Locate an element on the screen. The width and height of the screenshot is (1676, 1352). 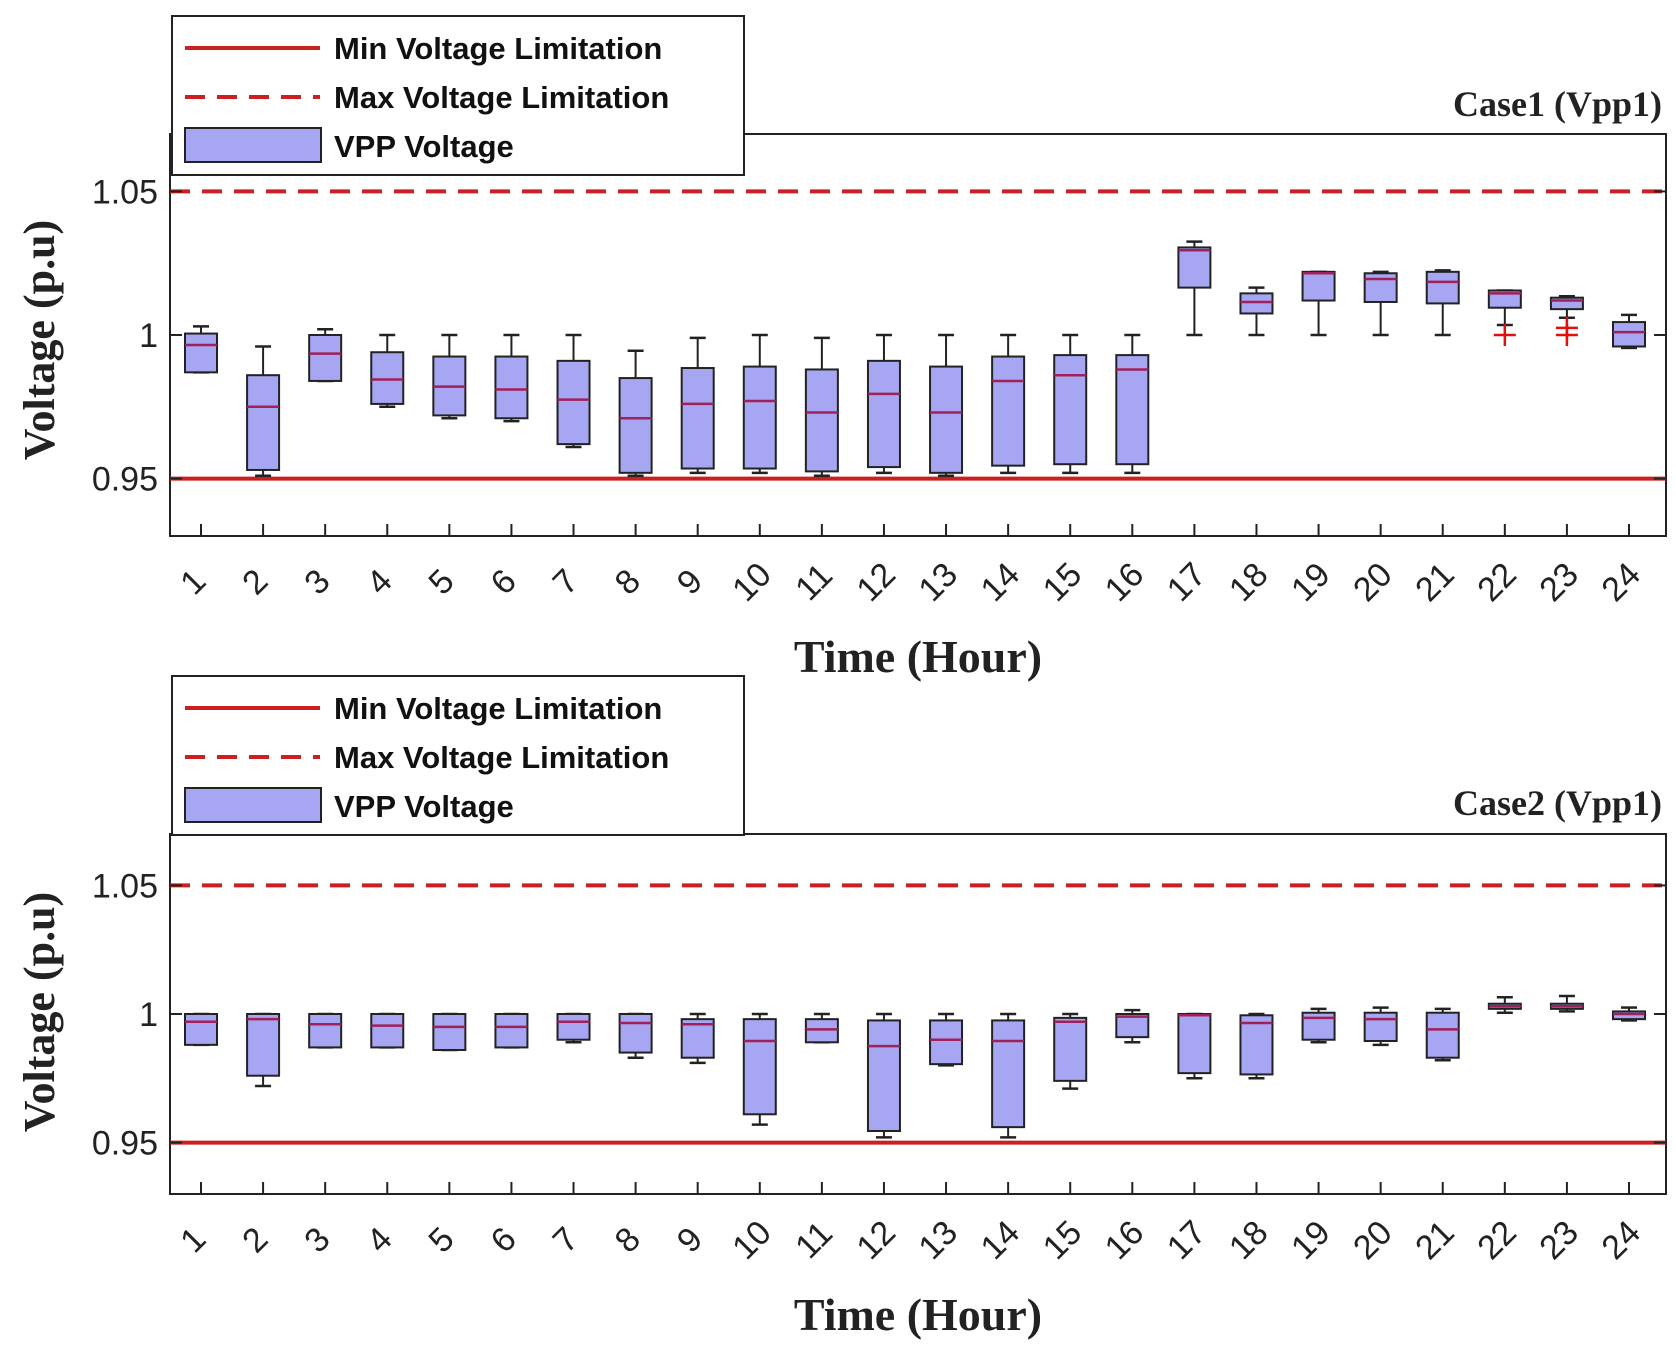
case2-x-tick-label: 23 is located at coordinates (1559, 1240).